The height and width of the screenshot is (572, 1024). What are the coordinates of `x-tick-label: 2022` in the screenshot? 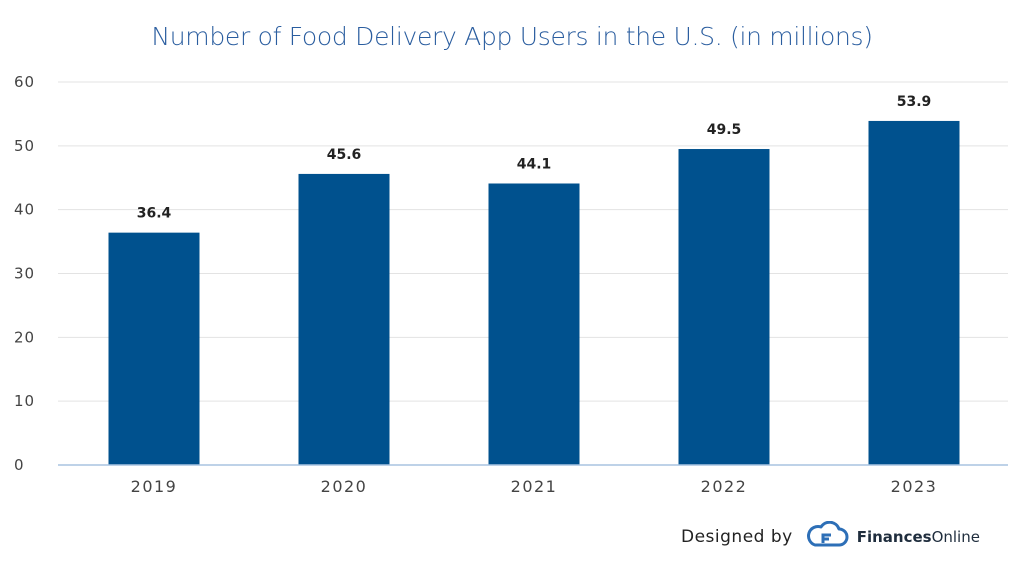 It's located at (724, 486).